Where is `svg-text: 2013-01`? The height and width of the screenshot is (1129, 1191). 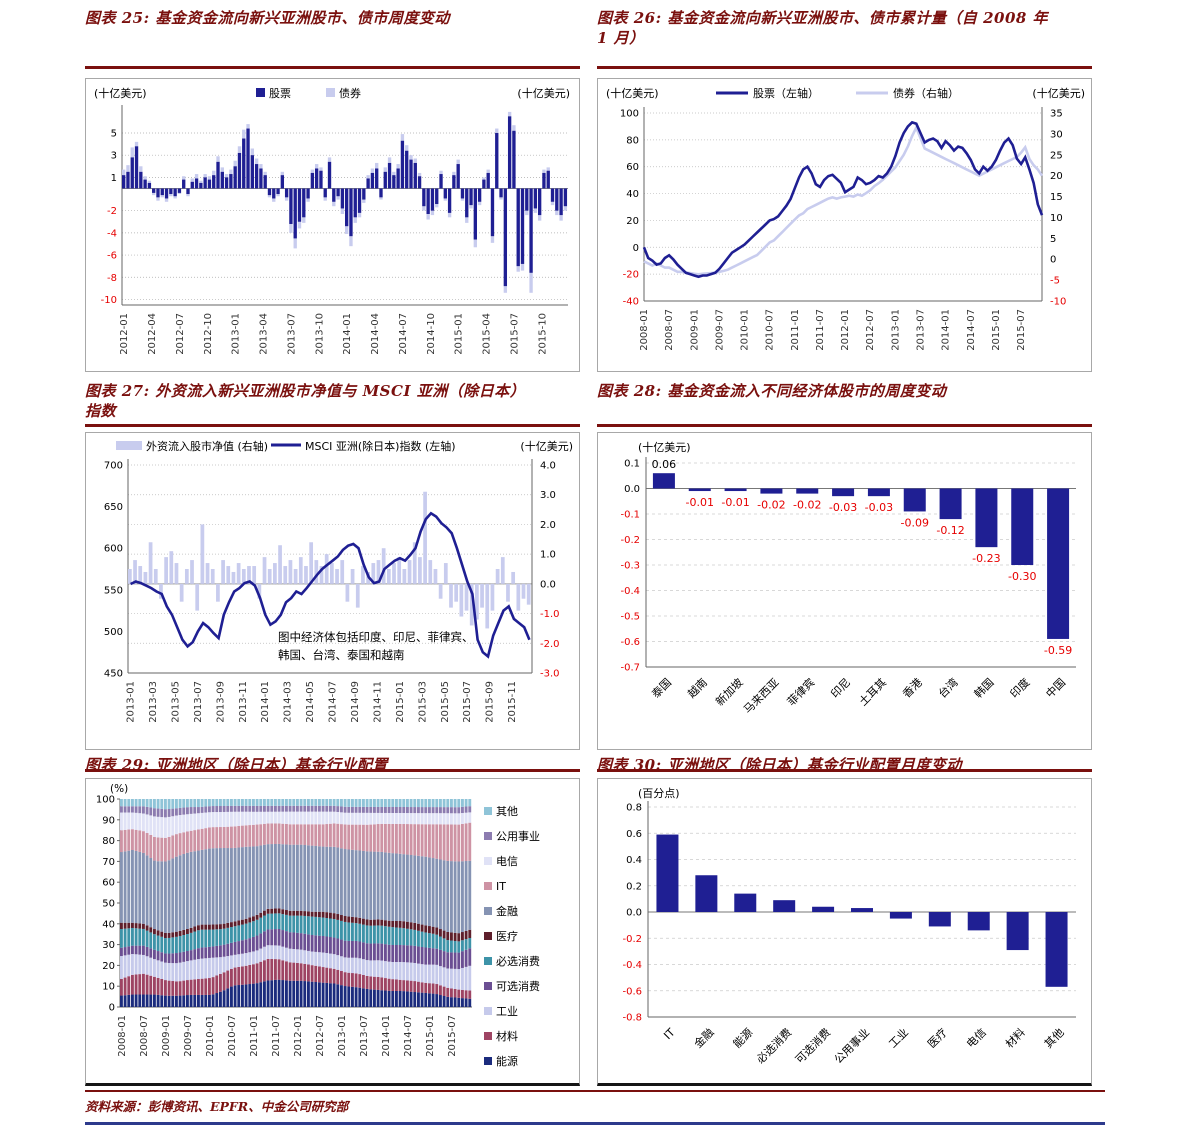 svg-text: 2013-01 is located at coordinates (236, 334).